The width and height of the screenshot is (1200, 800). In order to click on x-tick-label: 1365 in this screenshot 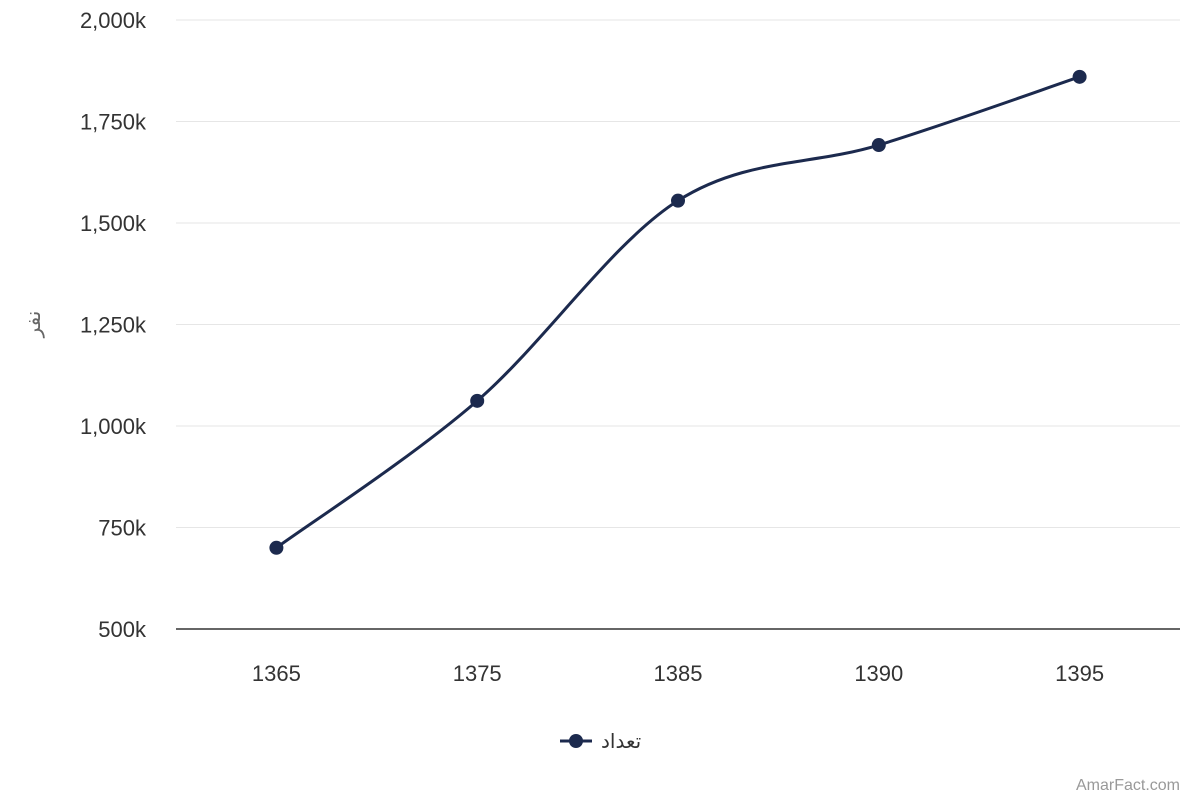, I will do `click(276, 673)`.